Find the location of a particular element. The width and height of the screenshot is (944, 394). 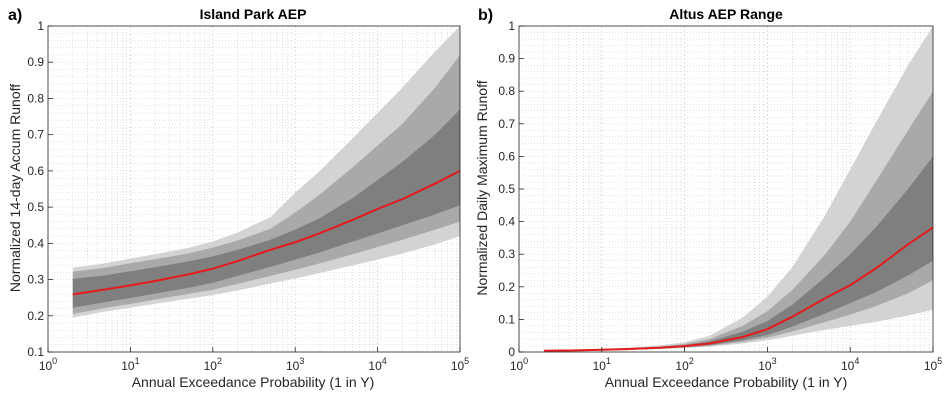

x-ticks-b: 10⁰ 10¹ 10² 10³ 10⁴ 10⁵ is located at coordinates (726, 360).